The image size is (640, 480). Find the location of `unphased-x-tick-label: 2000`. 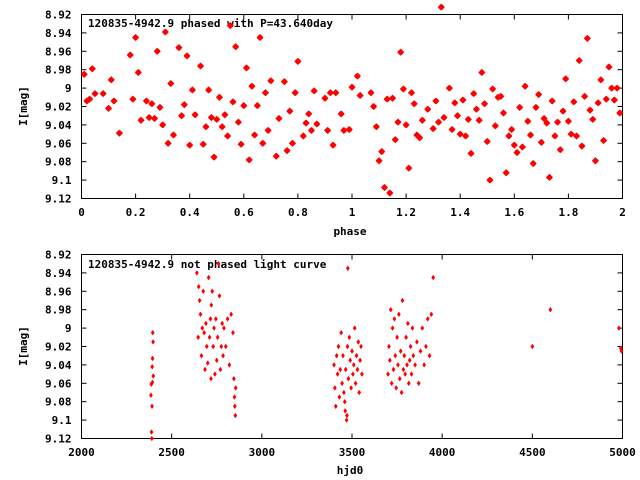

unphased-x-tick-label: 2000 is located at coordinates (81, 452).